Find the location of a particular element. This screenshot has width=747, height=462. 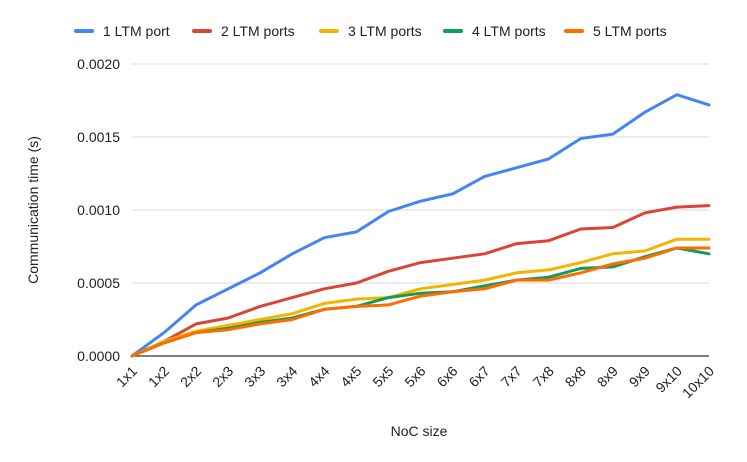

x-tick-label: 1x1 is located at coordinates (126, 376).